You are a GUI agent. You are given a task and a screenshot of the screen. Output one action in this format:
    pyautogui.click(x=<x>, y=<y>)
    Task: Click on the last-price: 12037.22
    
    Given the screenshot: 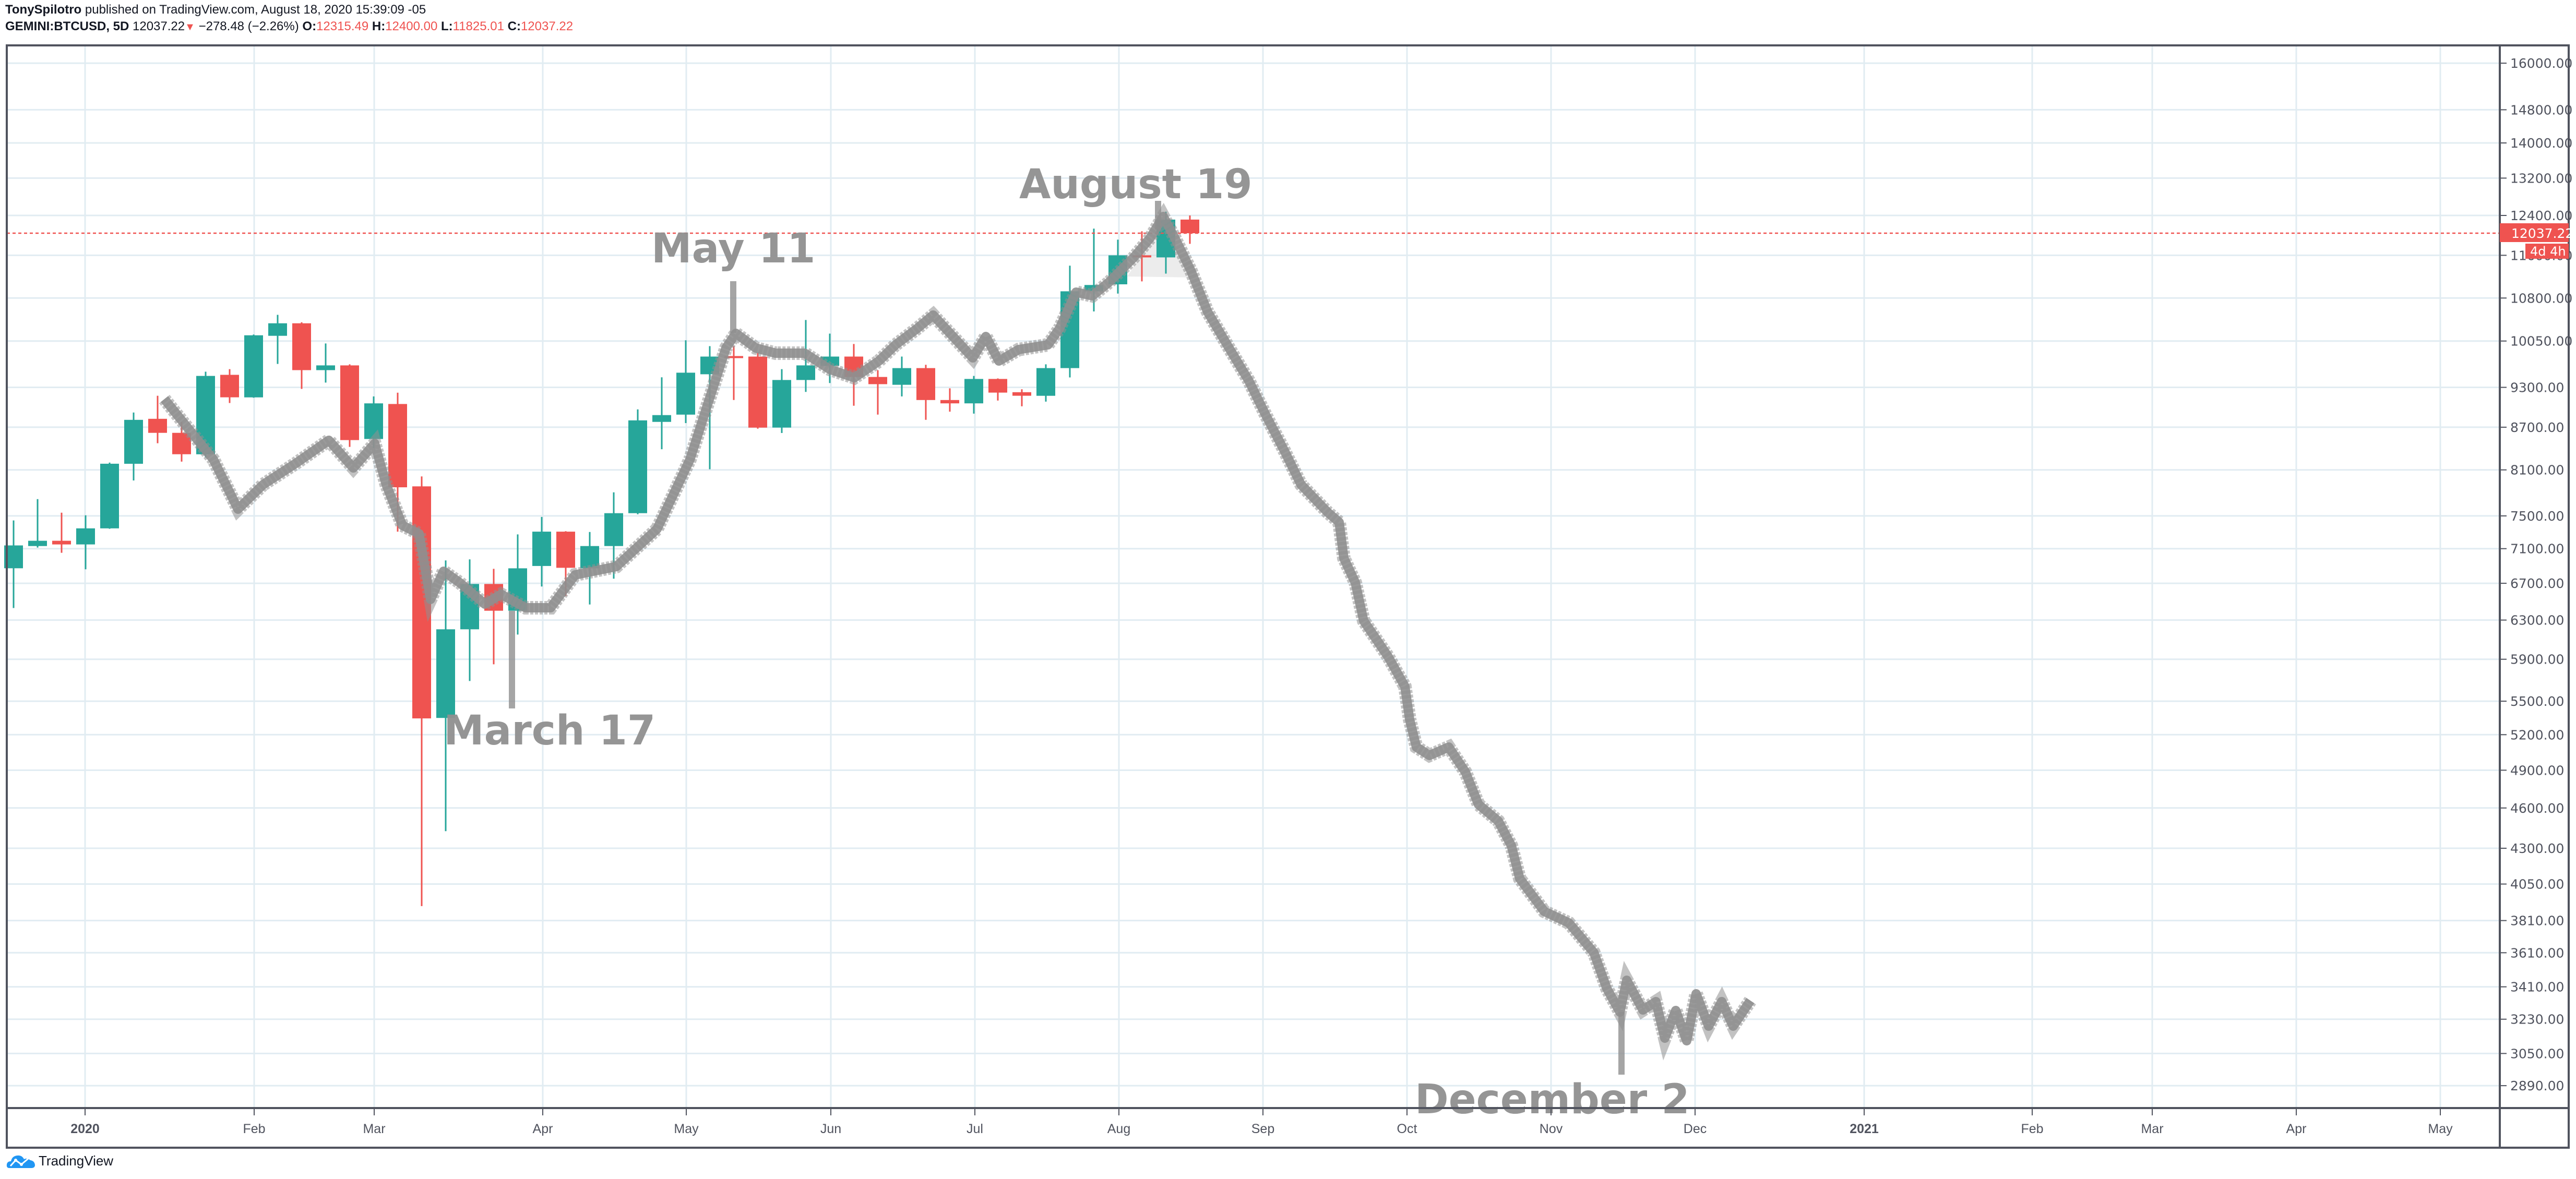 What is the action you would take?
    pyautogui.click(x=159, y=26)
    